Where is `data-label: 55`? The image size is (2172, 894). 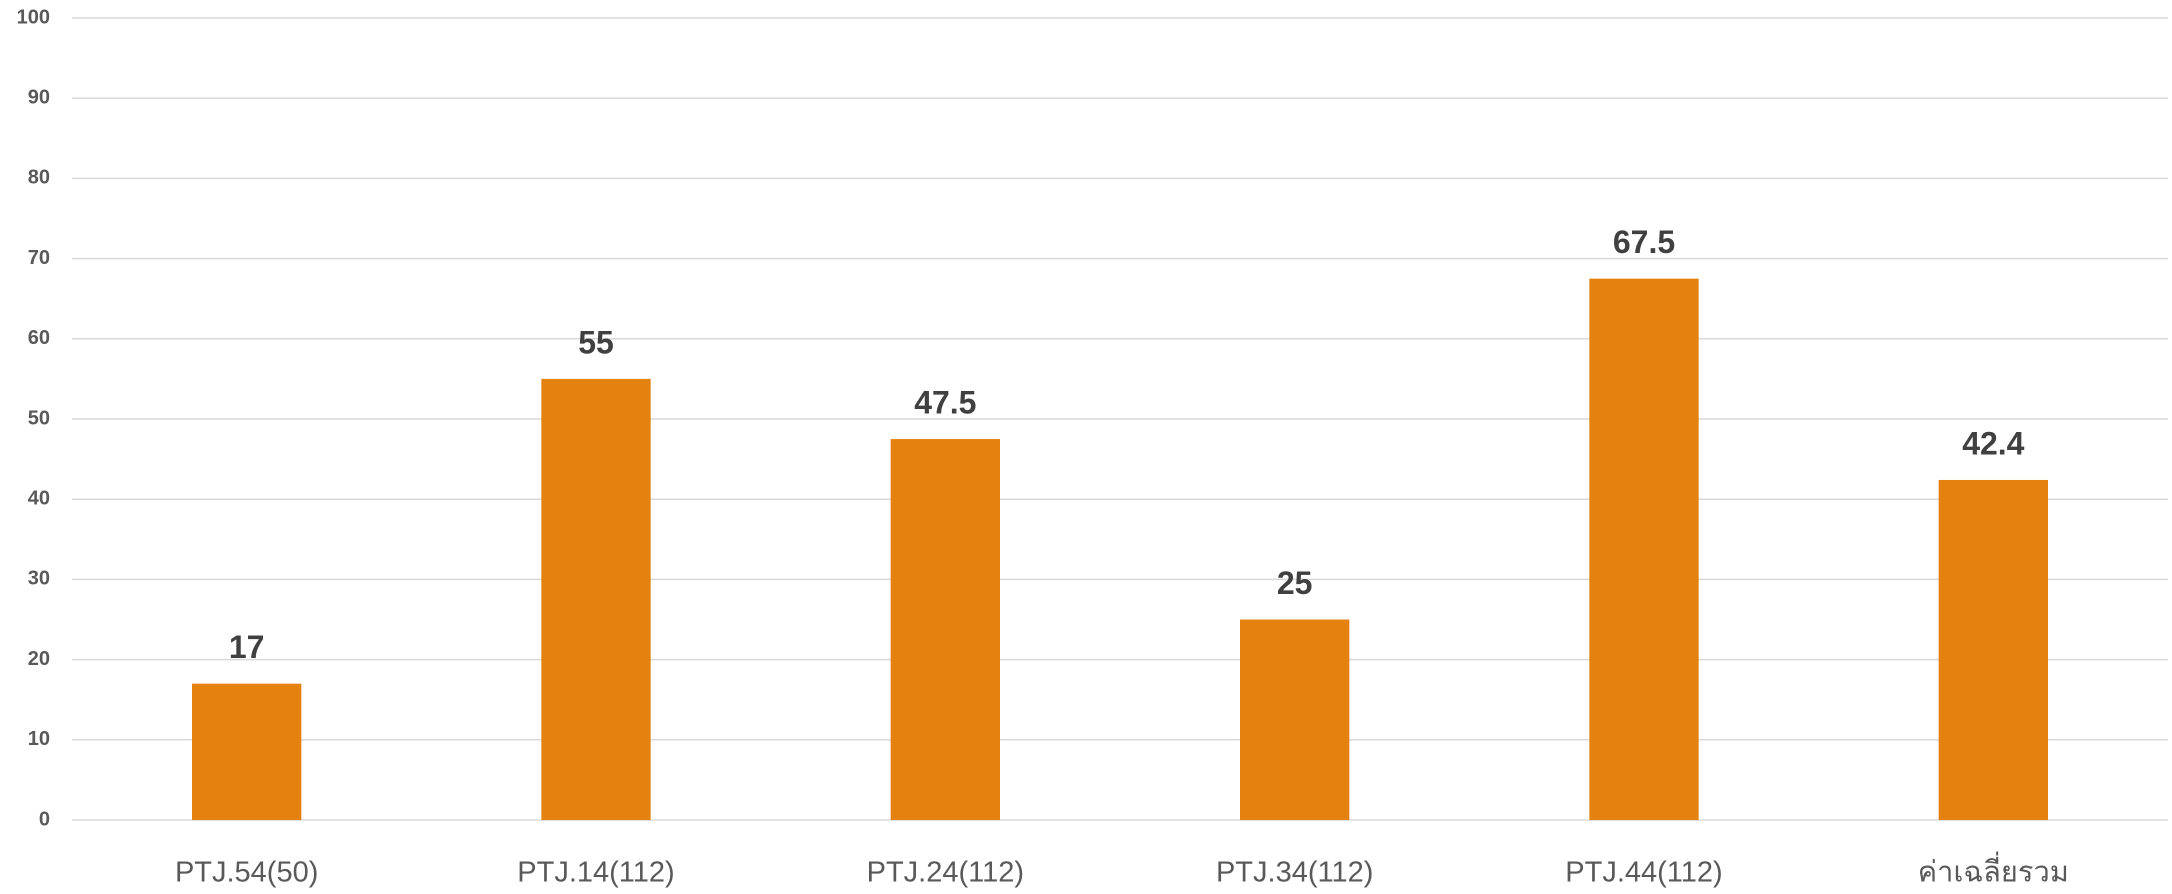
data-label: 55 is located at coordinates (596, 342).